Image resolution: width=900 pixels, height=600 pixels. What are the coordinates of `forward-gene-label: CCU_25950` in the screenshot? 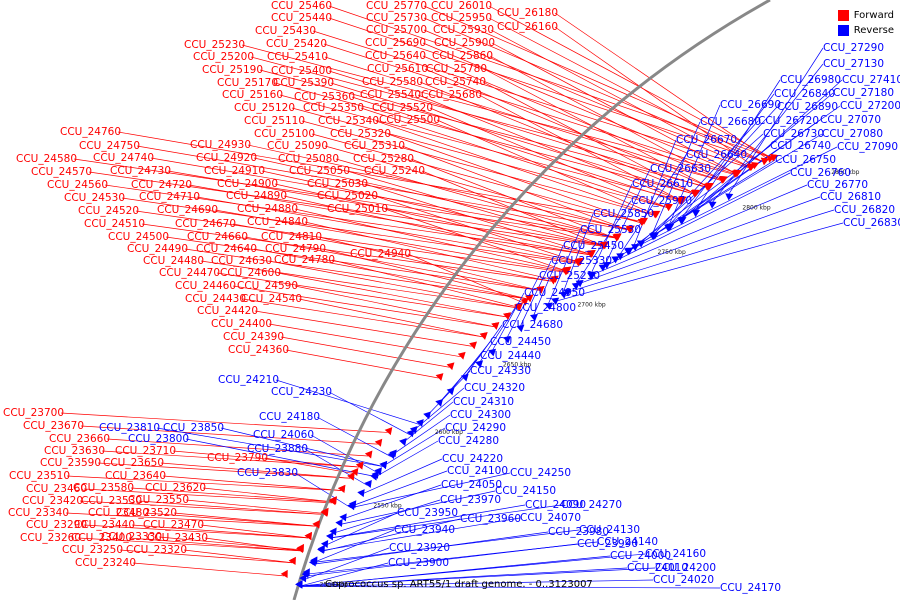 It's located at (461, 18).